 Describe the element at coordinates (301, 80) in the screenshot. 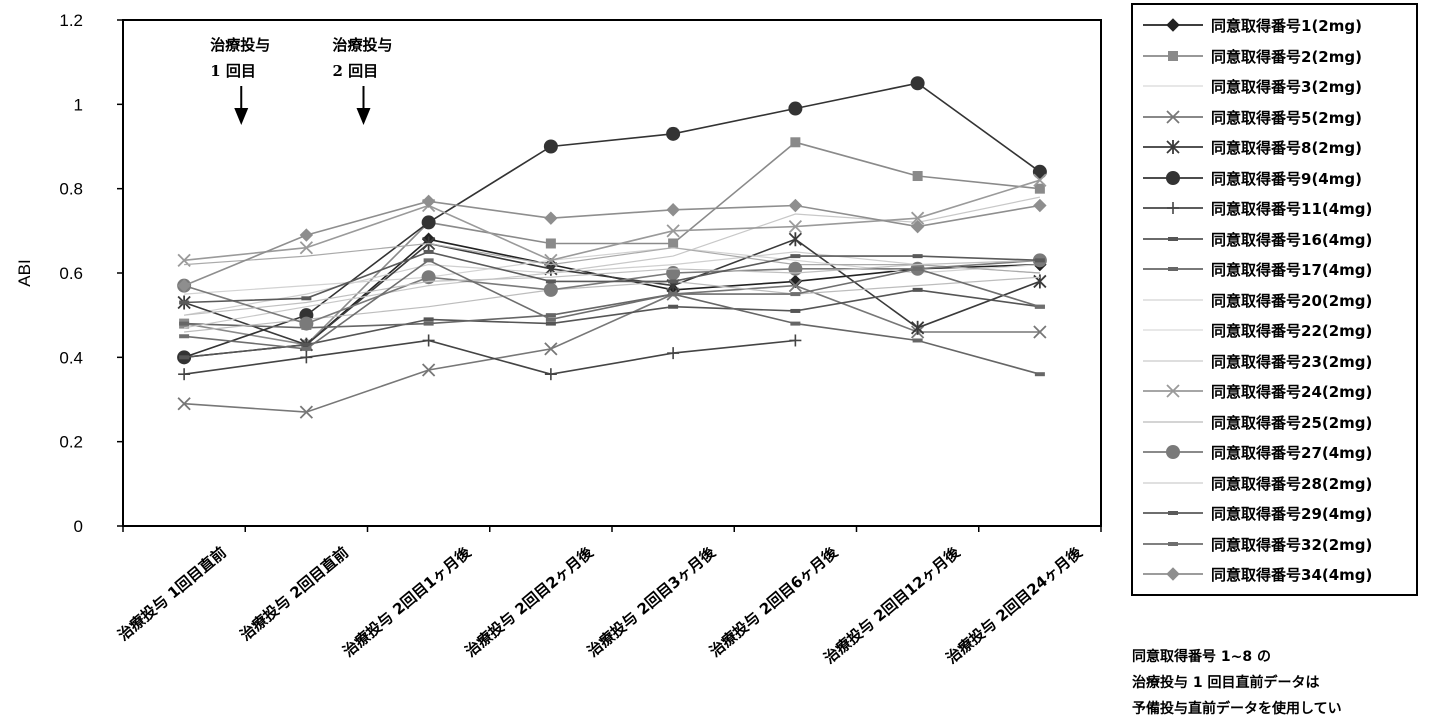

I see `dose-annotations: 治療投与 1 回目 治療投与 2 回目` at that location.